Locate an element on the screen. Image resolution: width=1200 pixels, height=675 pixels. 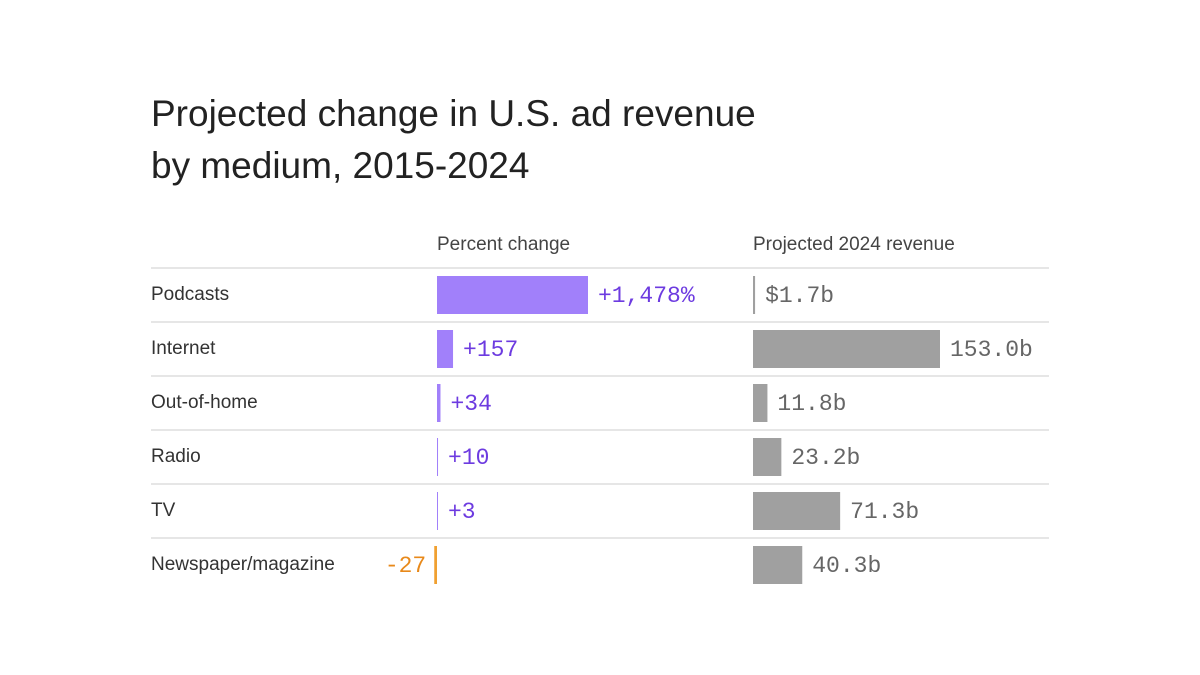
column-header: Percent change is located at coordinates (503, 244).